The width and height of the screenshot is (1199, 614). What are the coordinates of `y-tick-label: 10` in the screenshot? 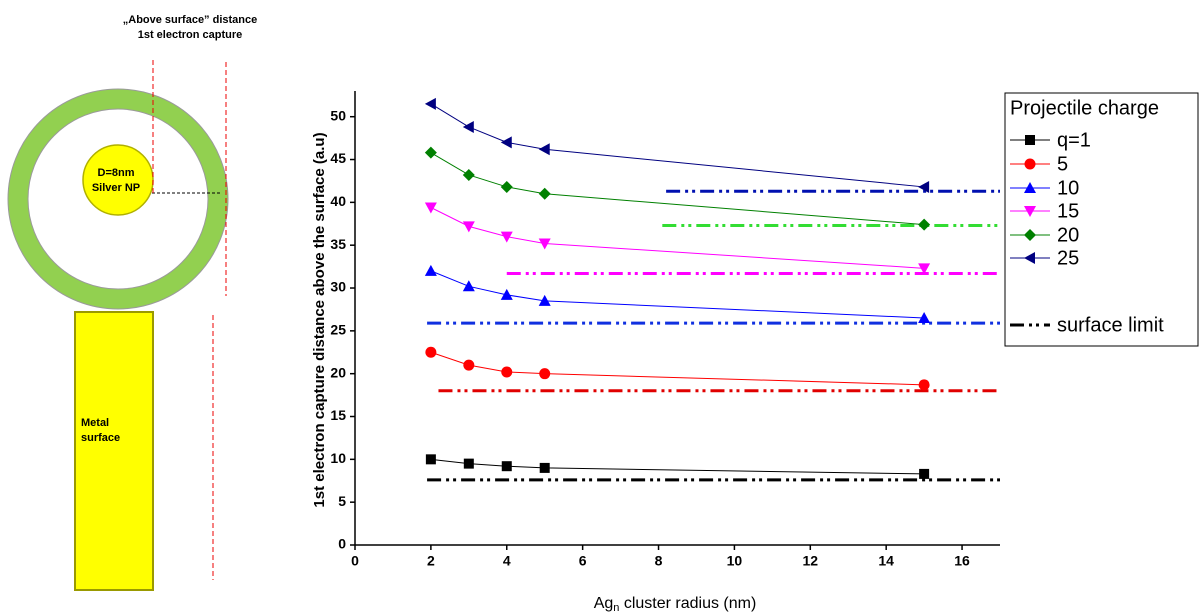 It's located at (338, 458).